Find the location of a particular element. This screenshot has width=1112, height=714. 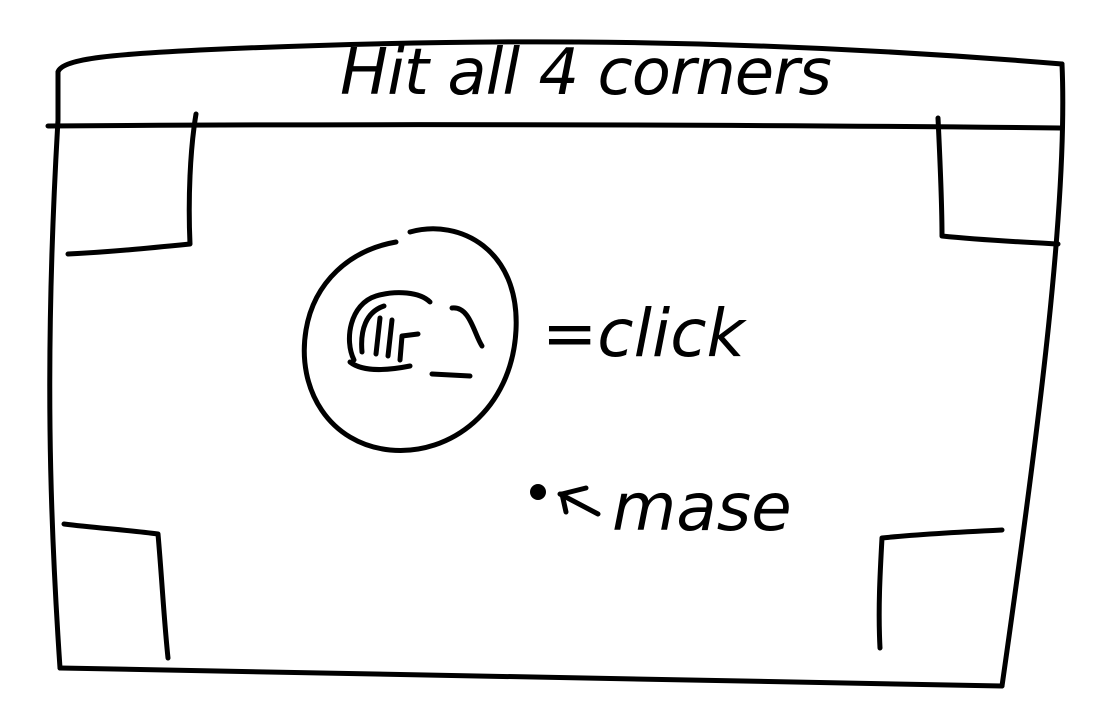

mouse-cursor-icon is located at coordinates (538, 492).